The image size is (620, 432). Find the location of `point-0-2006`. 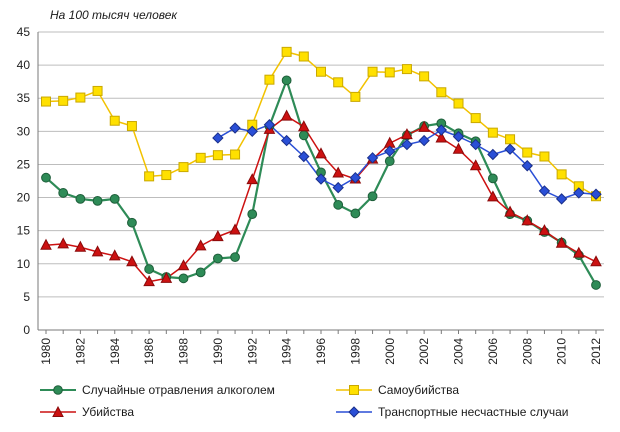

point-0-2006 is located at coordinates (492, 178).